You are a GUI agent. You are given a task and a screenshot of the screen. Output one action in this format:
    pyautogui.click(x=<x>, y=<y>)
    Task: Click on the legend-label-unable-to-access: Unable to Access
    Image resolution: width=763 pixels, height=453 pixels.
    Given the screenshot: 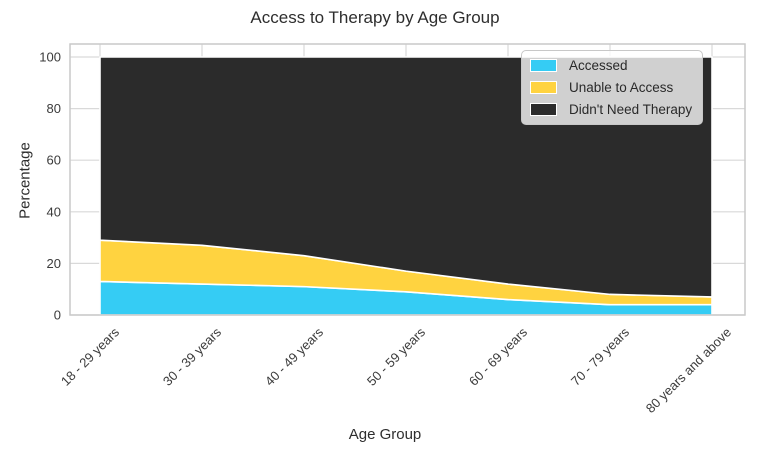 What is the action you would take?
    pyautogui.click(x=621, y=87)
    